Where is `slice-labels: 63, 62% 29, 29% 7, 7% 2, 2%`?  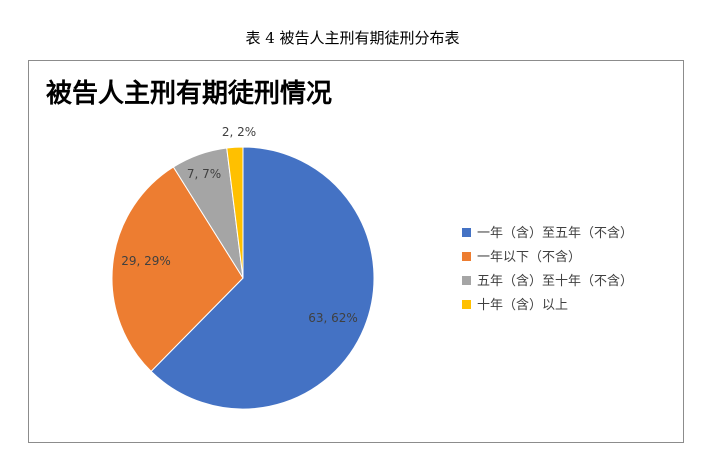
slice-labels: 63, 62% 29, 29% 7, 7% 2, 2% is located at coordinates (239, 225).